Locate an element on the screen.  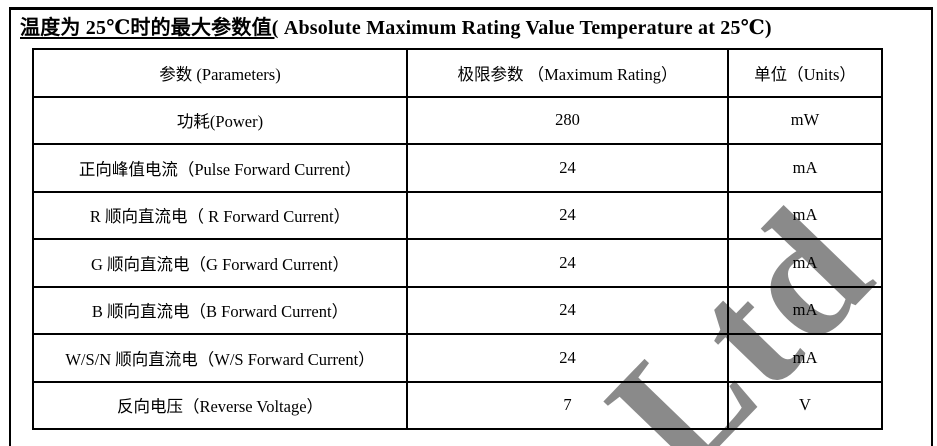
table-row: 功耗(Power) 280 mW is located at coordinates (457, 120).